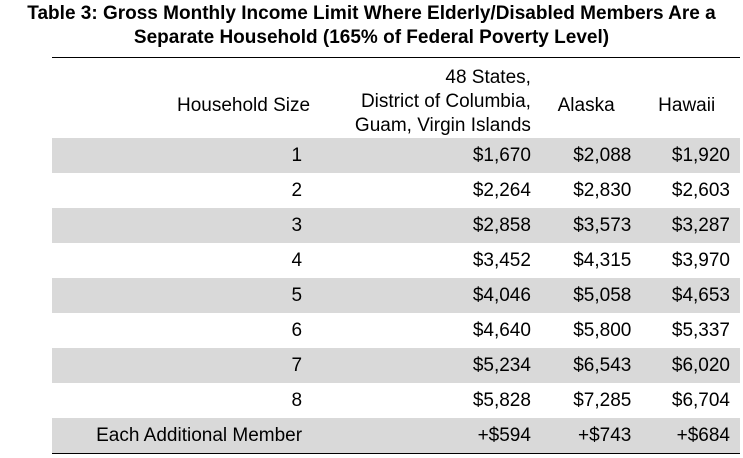  What do you see at coordinates (700, 400) in the screenshot?
I see `cell-hawaii: $6,704` at bounding box center [700, 400].